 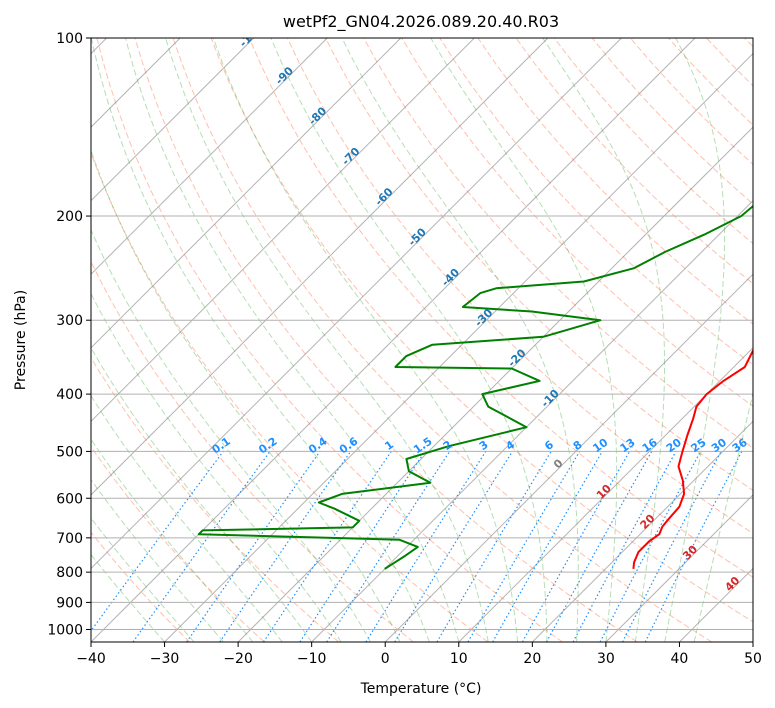 I want to click on y-tick-label: 100, so click(x=69, y=39).